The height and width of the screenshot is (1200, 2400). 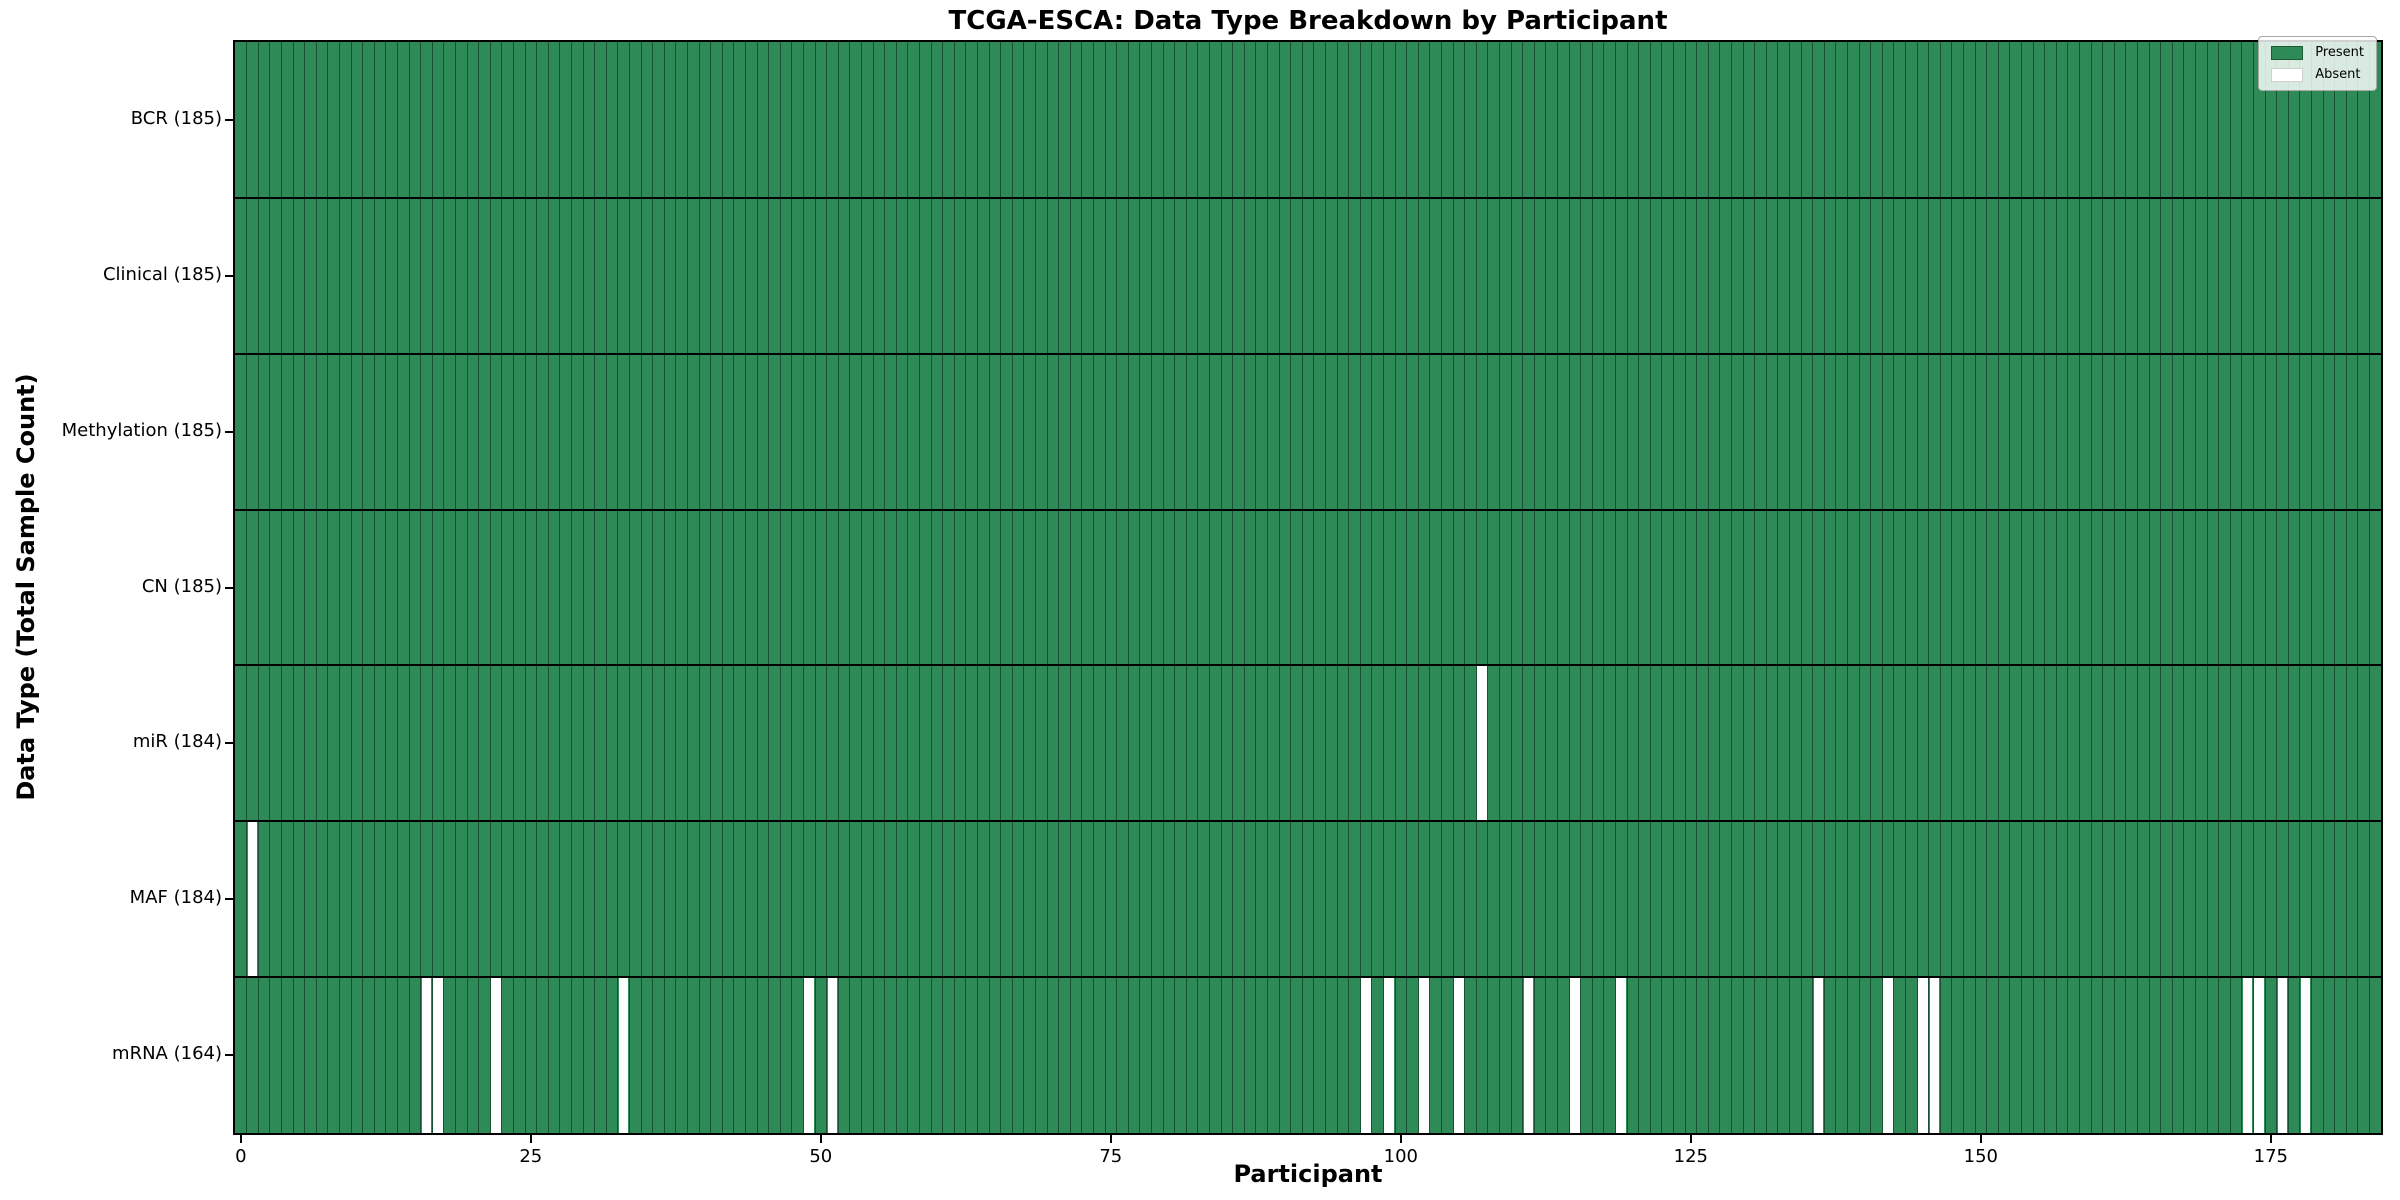 What do you see at coordinates (241, 1156) in the screenshot?
I see `x-tick-label: 0` at bounding box center [241, 1156].